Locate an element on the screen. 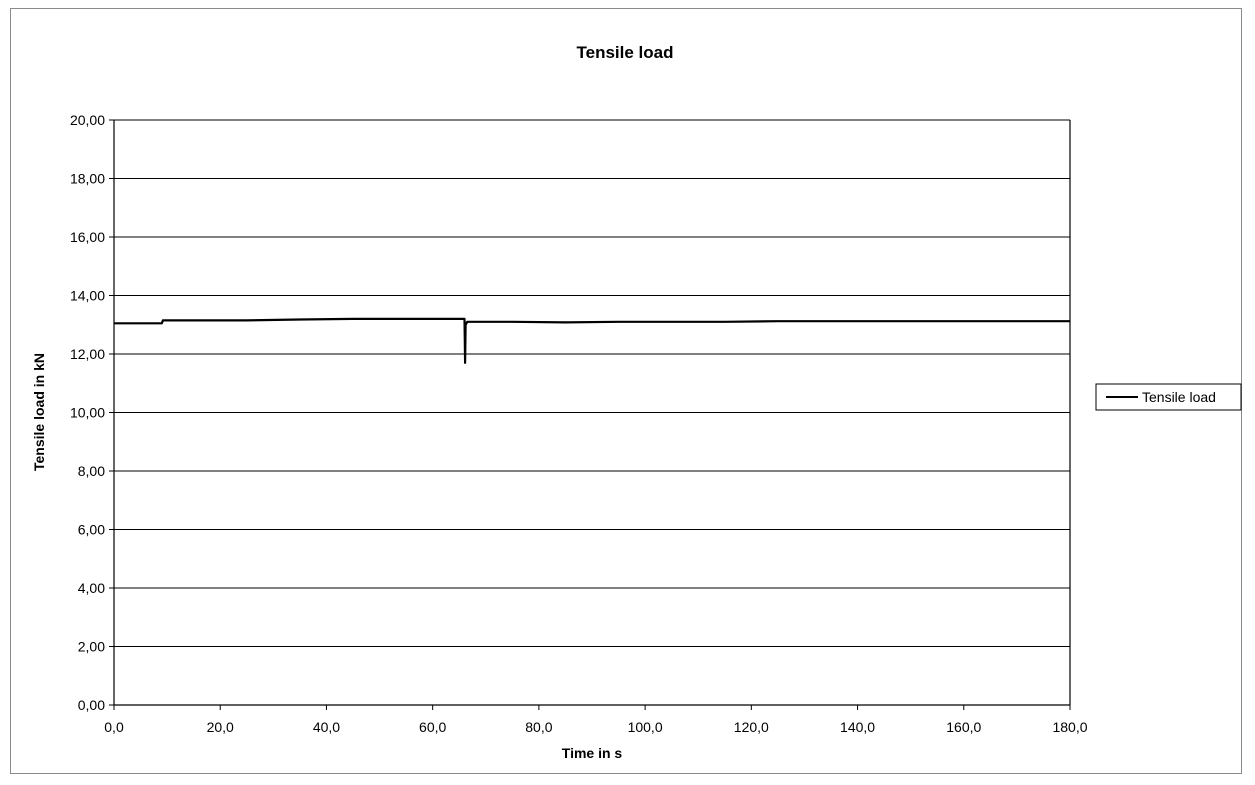  x-tick-label: 60,0 is located at coordinates (432, 727).